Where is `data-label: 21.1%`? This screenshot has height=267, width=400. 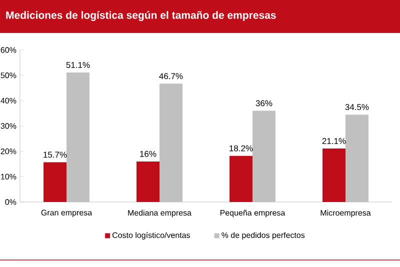
data-label: 21.1% is located at coordinates (334, 141).